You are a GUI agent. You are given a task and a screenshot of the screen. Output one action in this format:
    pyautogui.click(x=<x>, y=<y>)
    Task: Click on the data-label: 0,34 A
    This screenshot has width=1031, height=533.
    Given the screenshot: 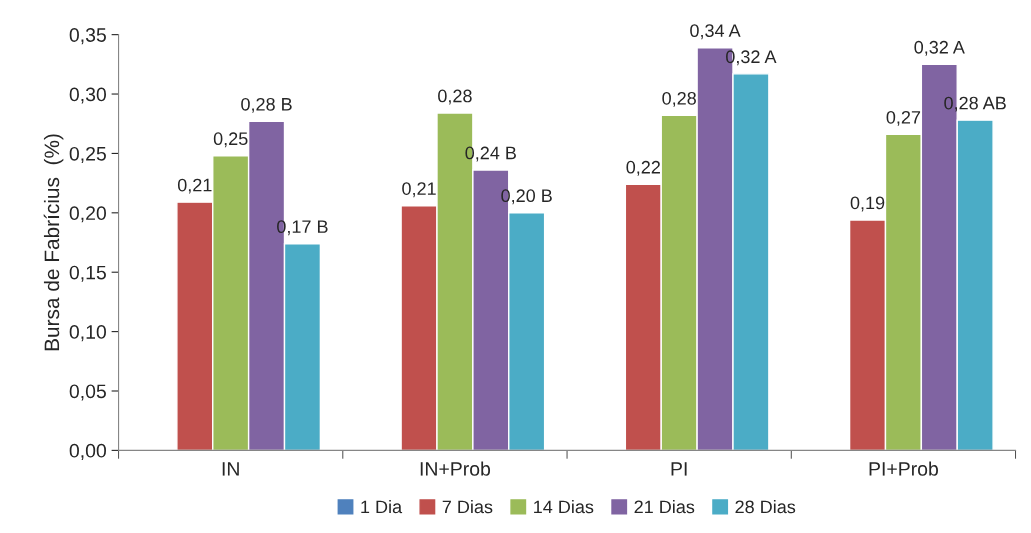 What is the action you would take?
    pyautogui.click(x=715, y=32)
    